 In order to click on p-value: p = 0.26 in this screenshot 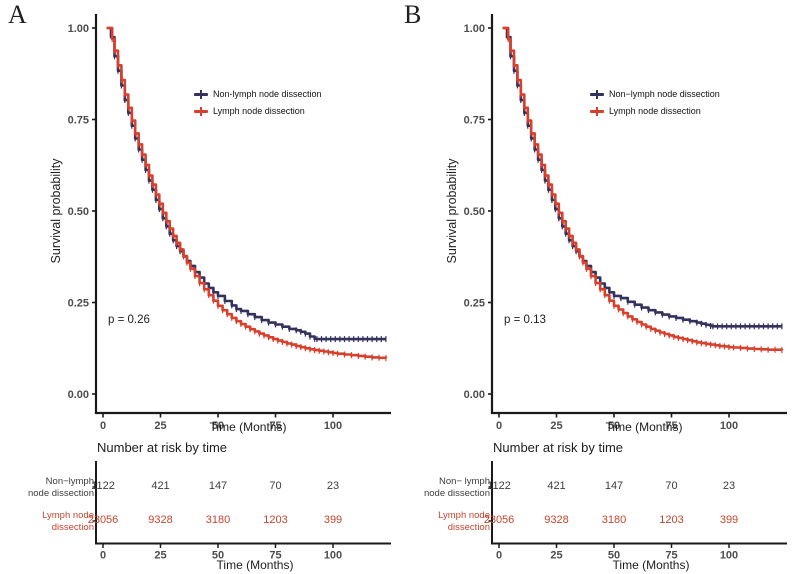, I will do `click(129, 320)`.